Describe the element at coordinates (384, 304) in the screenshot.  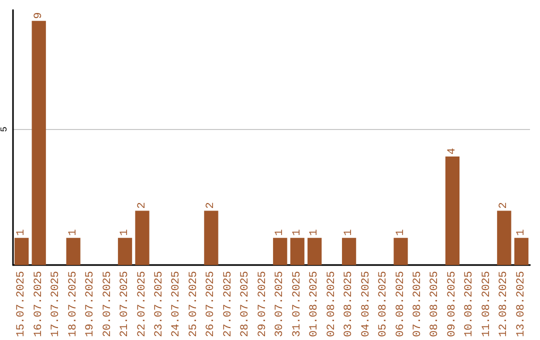
I see `x-tick-label: 05.08.2025` at that location.